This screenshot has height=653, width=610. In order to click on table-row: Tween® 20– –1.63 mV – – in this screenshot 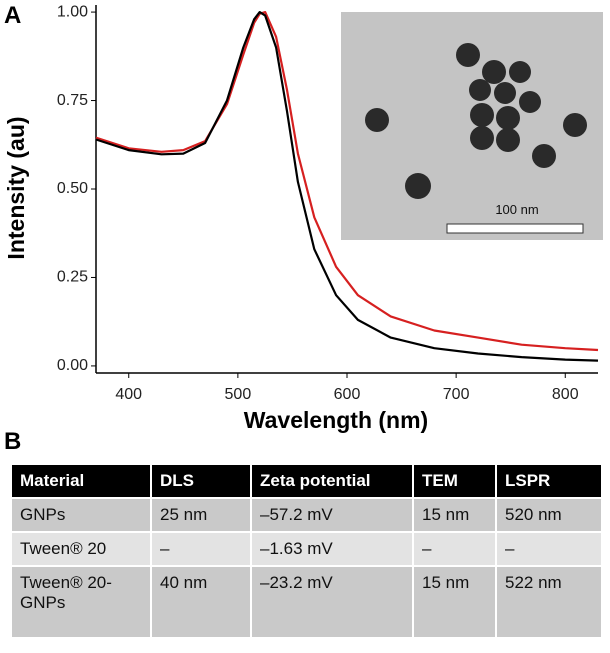, I will do `click(305, 548)`.